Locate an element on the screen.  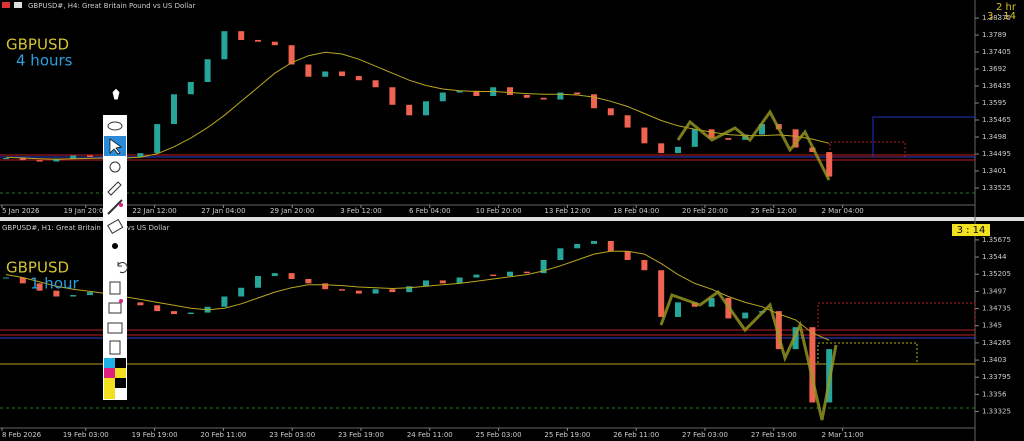
x-tick-label: 2 Mar 11:00 is located at coordinates (842, 435).